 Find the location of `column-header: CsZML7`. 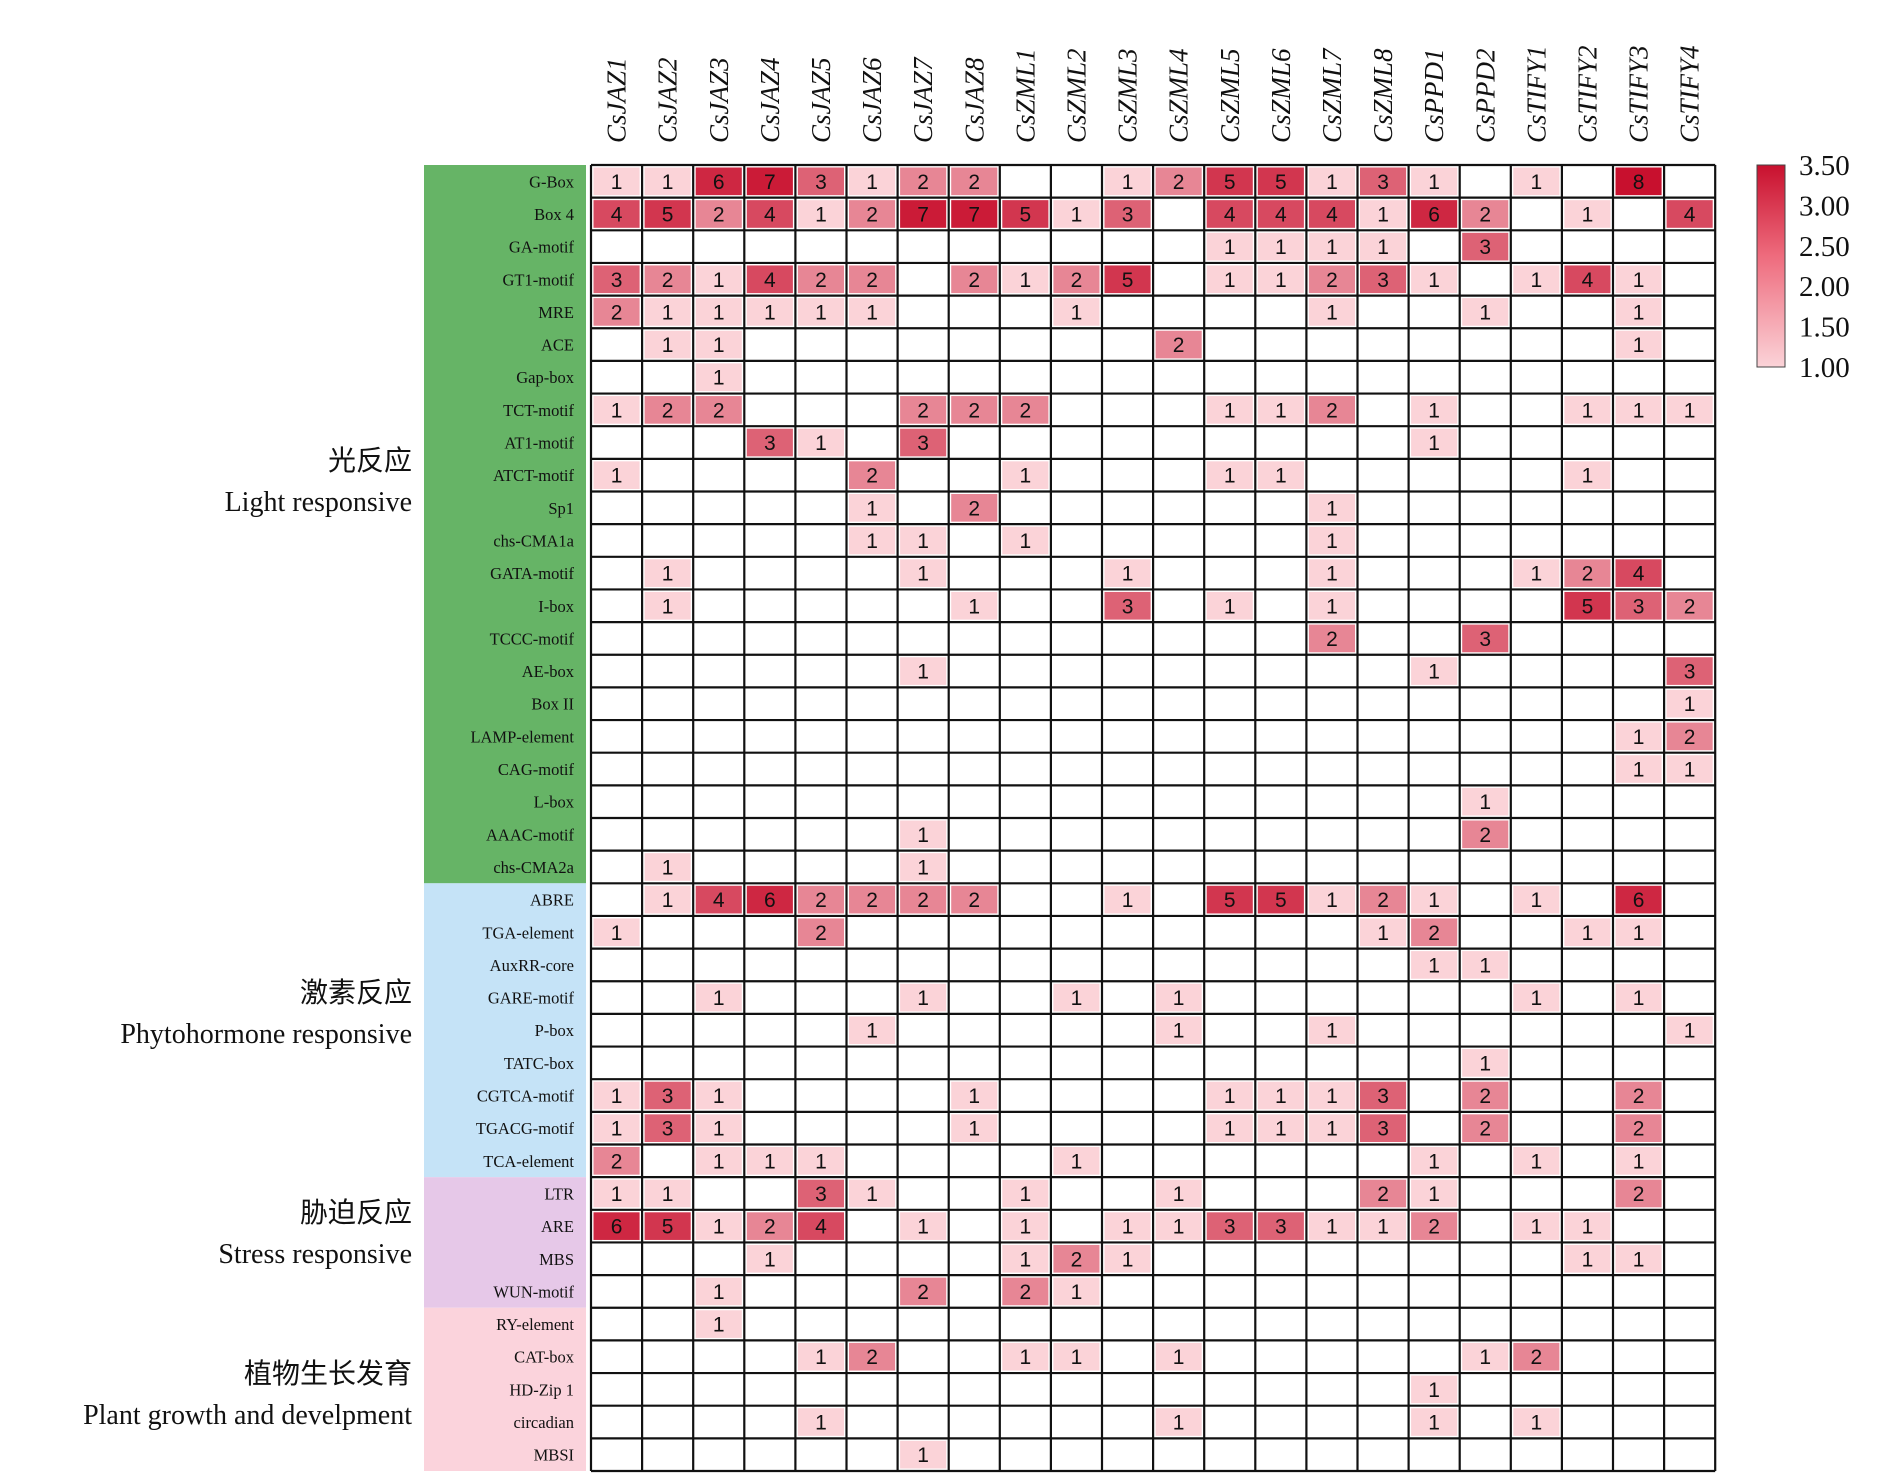

column-header: CsZML7 is located at coordinates (1332, 95).